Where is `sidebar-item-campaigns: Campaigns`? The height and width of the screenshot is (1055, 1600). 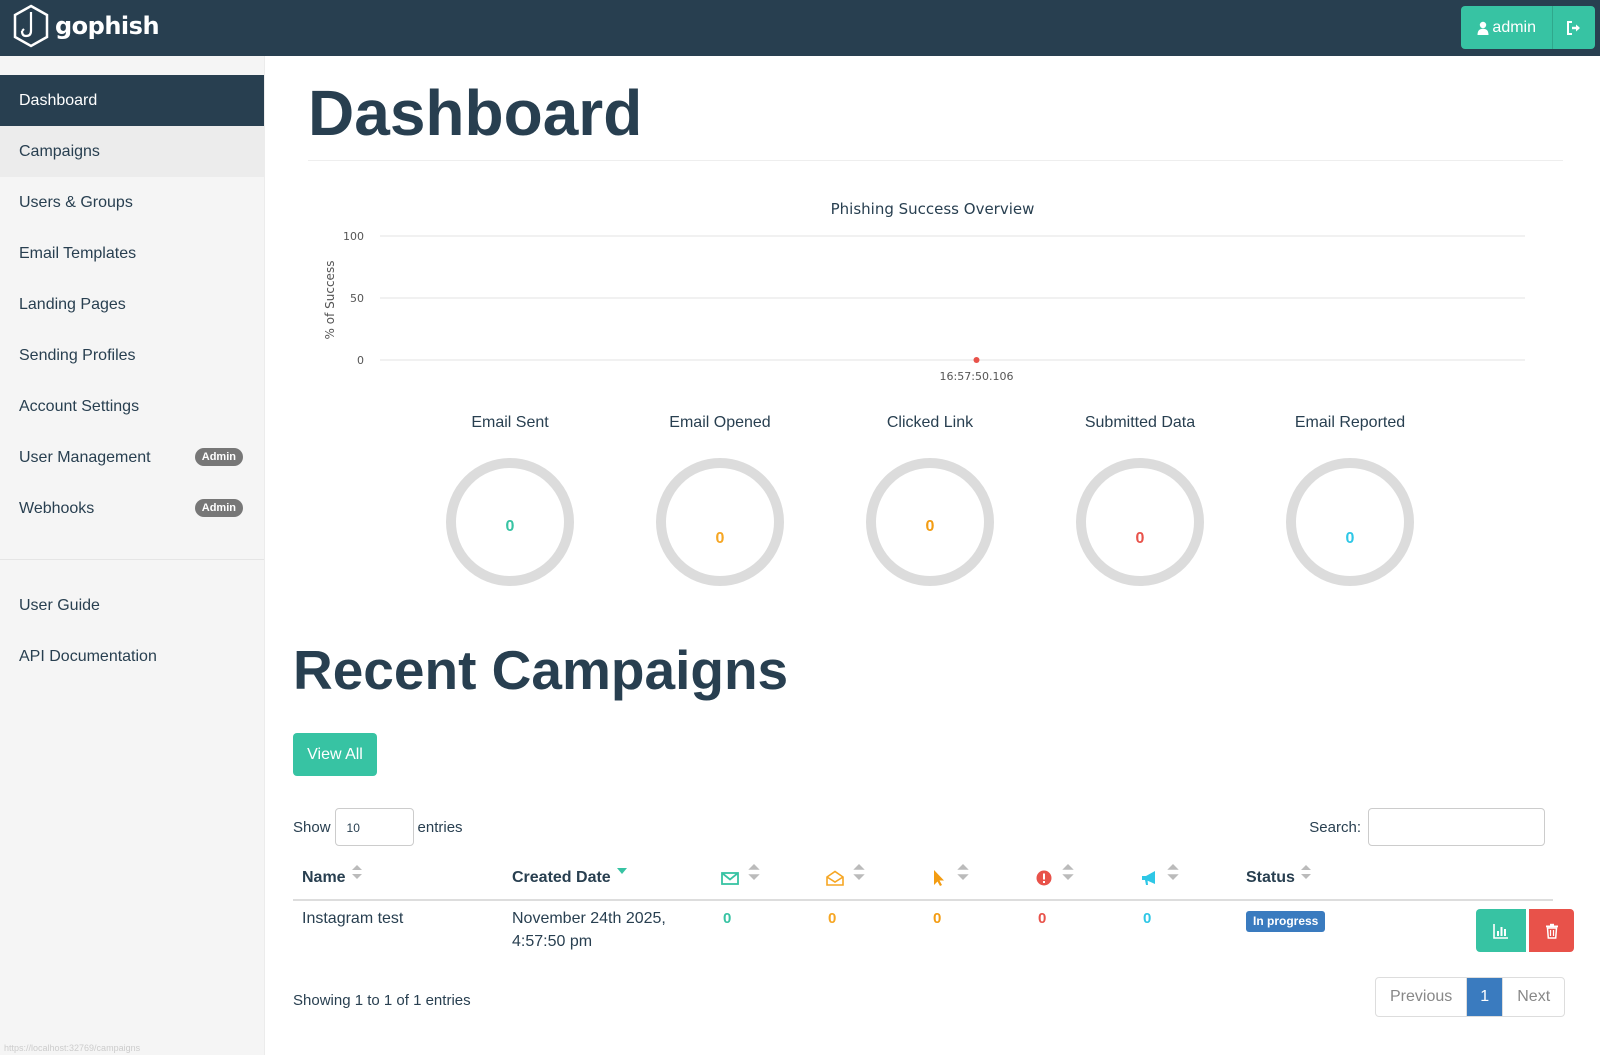
sidebar-item-campaigns: Campaigns is located at coordinates (132, 151).